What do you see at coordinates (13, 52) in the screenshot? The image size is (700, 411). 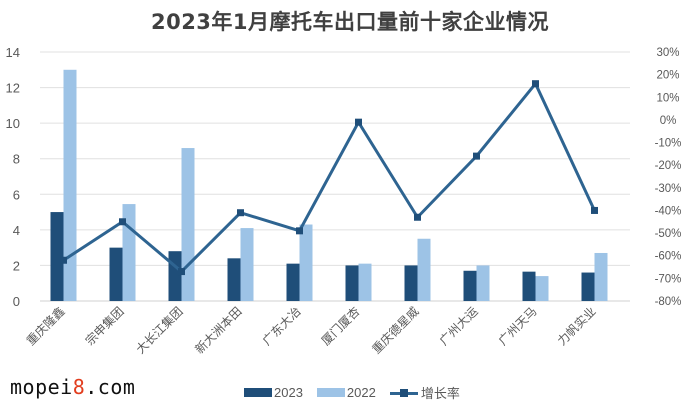 I see `y-tick-label: 14` at bounding box center [13, 52].